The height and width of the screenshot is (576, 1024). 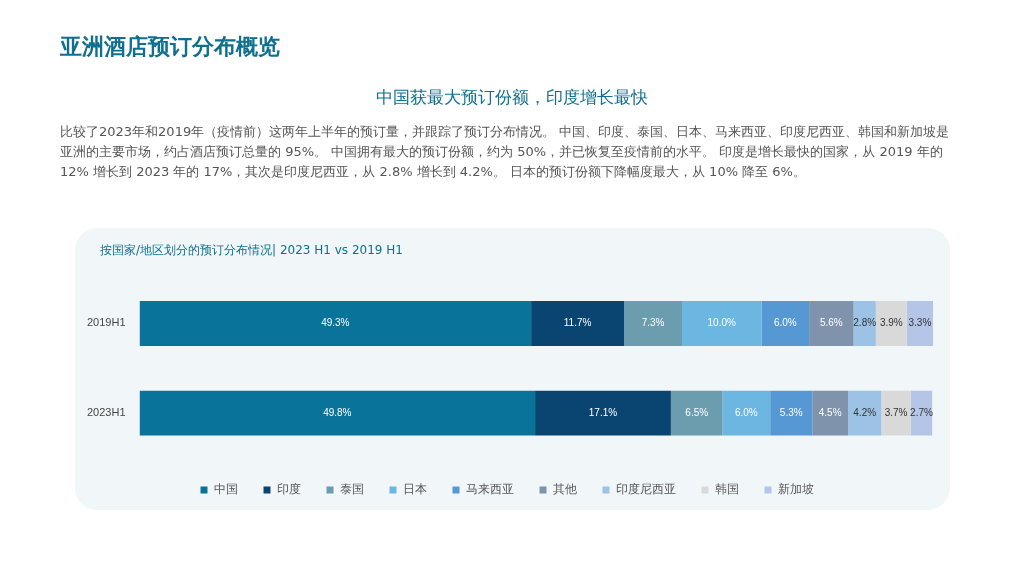 I want to click on data-label: 3.7%, so click(x=896, y=412).